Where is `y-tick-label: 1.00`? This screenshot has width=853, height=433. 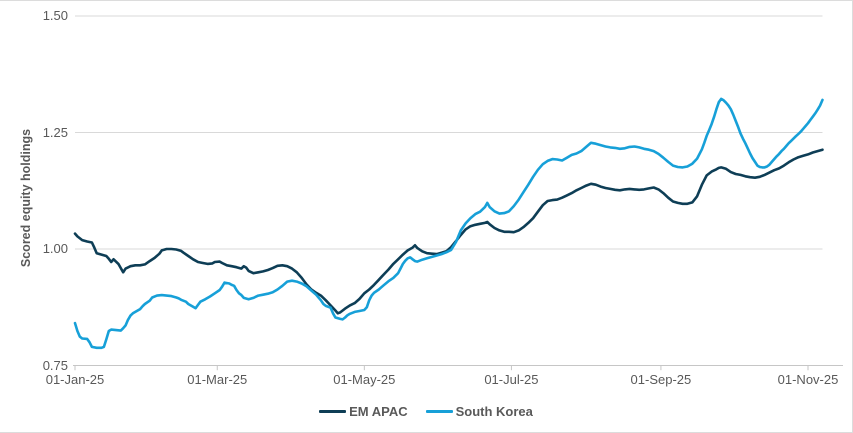
y-tick-label: 1.00 is located at coordinates (55, 248).